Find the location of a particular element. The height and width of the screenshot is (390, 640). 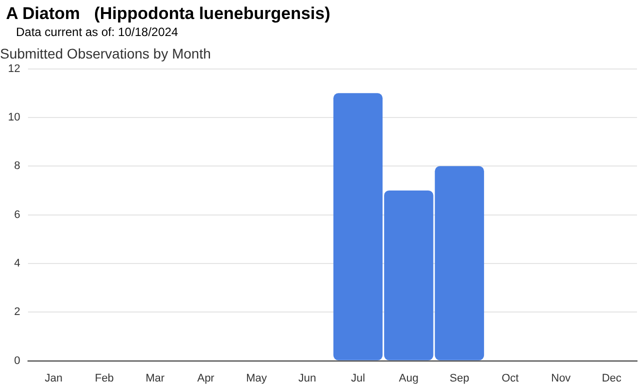

x-tick-label: Sep is located at coordinates (460, 378).